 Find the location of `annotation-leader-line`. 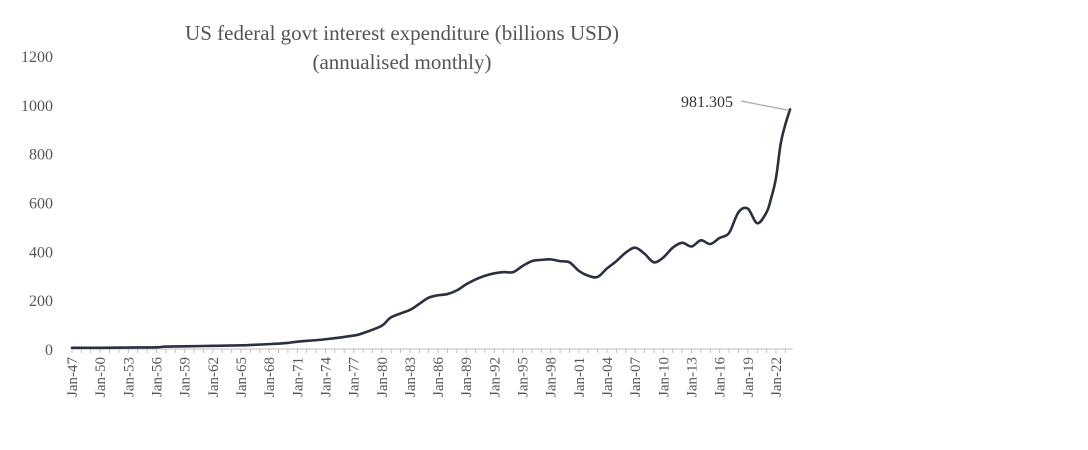

annotation-leader-line is located at coordinates (765, 105).